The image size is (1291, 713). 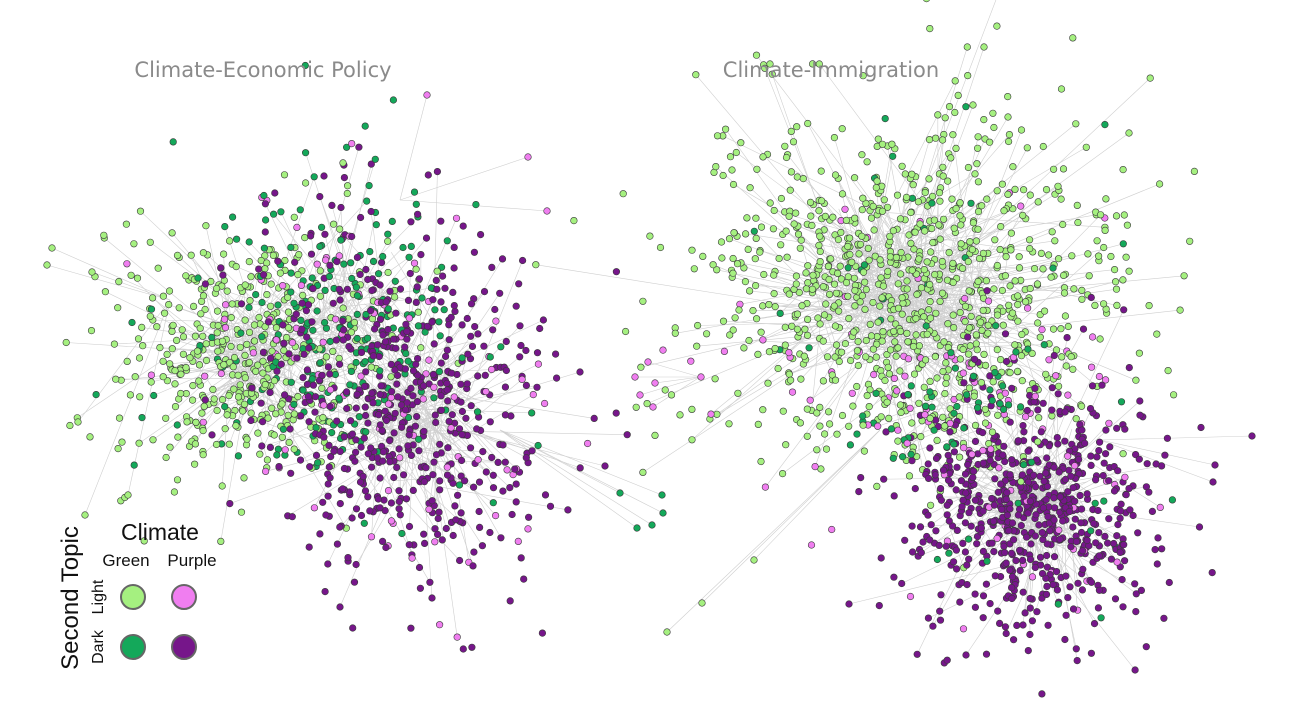 What do you see at coordinates (70, 598) in the screenshot?
I see `legend-row-title: Second Topic` at bounding box center [70, 598].